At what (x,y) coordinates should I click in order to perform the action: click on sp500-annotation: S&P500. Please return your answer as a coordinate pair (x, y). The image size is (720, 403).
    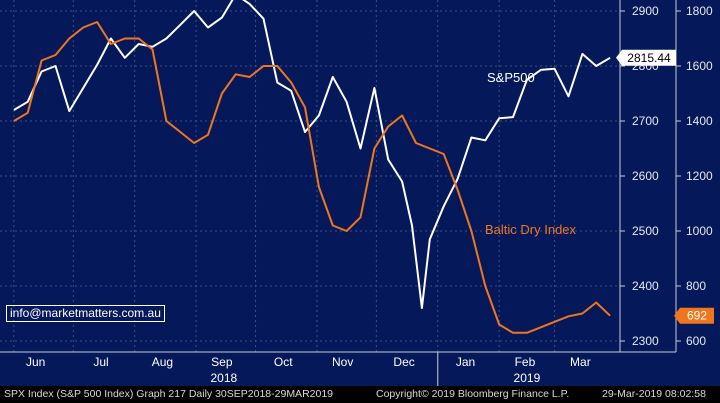
    Looking at the image, I should click on (511, 77).